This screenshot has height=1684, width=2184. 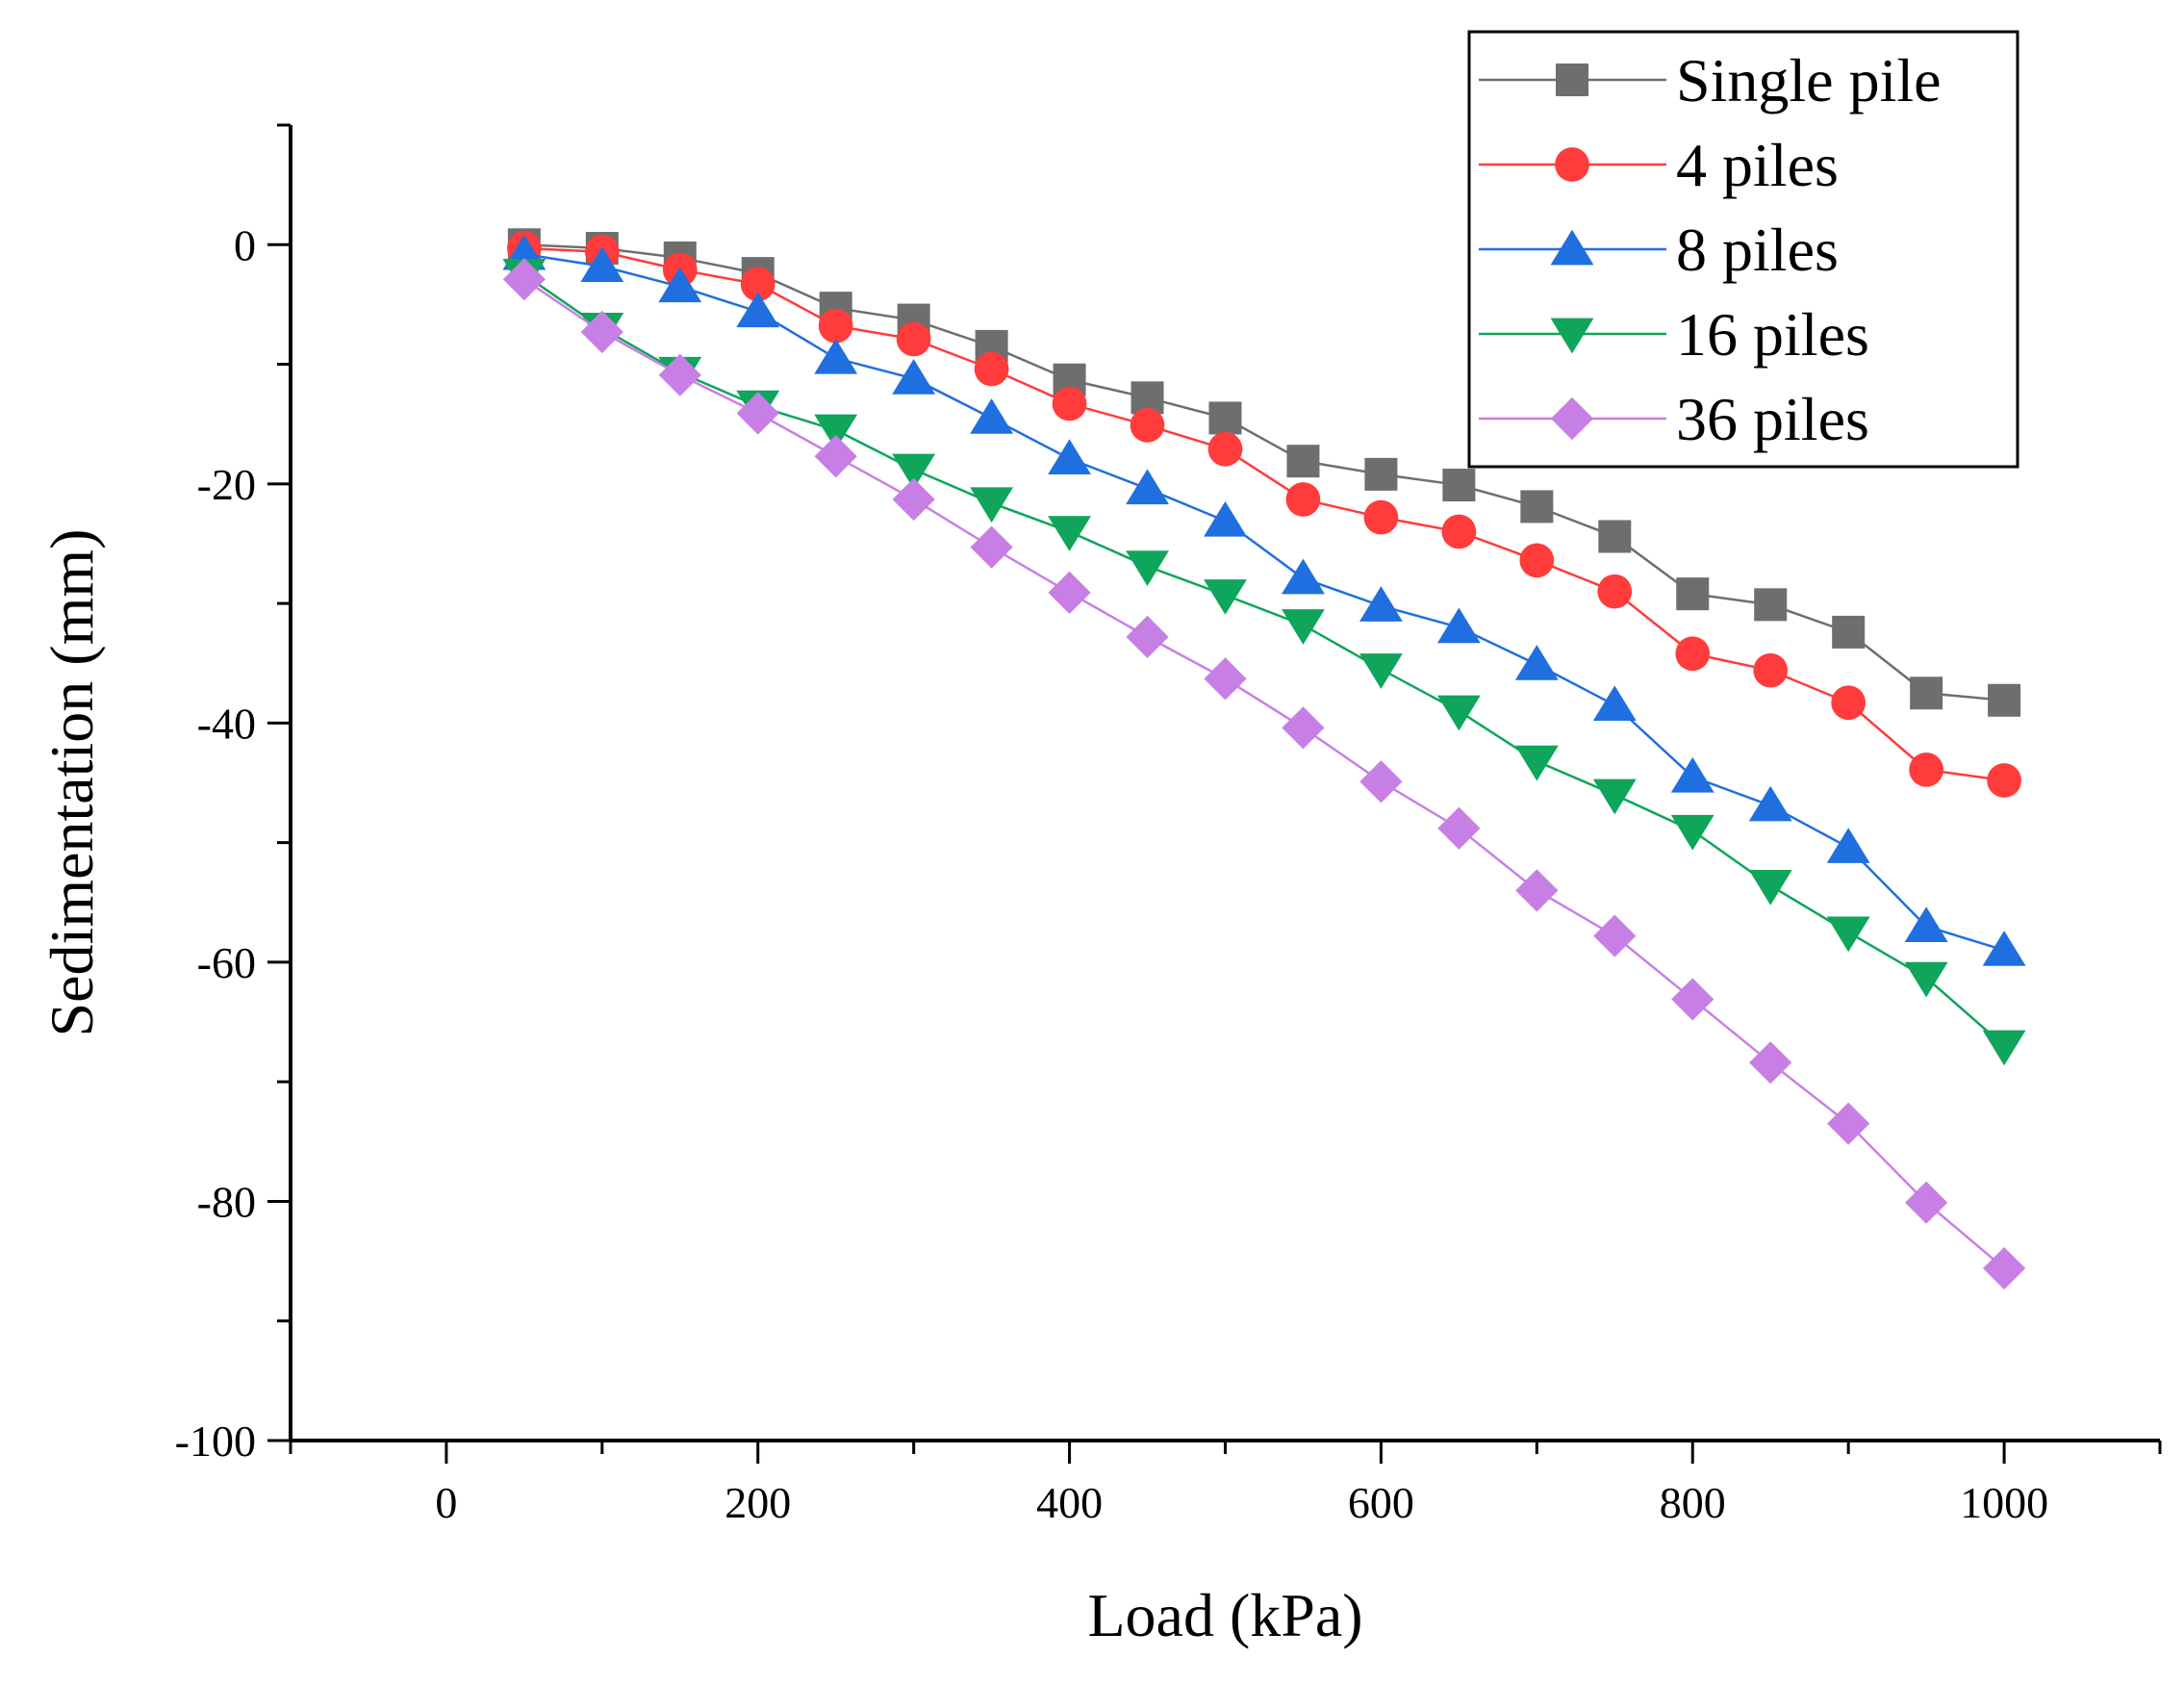 I want to click on x-tick-label: 0, so click(x=446, y=1502).